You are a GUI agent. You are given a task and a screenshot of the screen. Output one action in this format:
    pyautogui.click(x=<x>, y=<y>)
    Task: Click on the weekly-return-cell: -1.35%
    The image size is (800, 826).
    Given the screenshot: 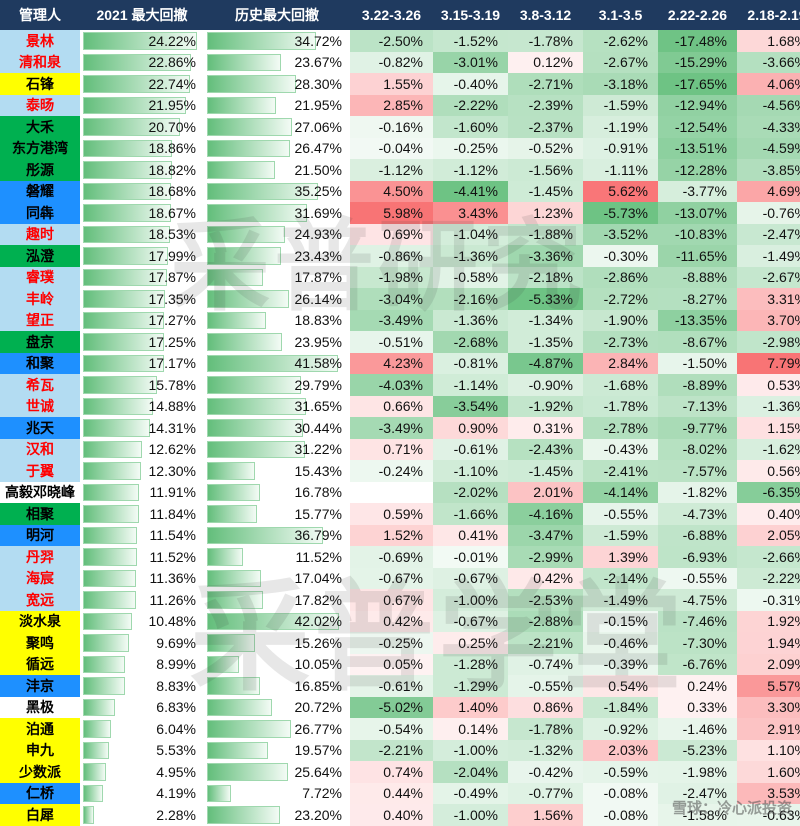 What is the action you would take?
    pyautogui.click(x=545, y=342)
    